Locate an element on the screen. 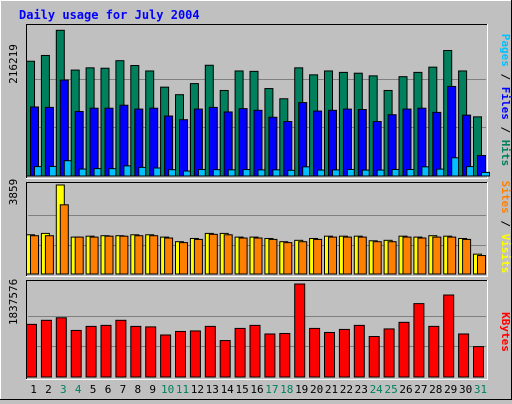  legend-pages: Pages is located at coordinates (505, 50).